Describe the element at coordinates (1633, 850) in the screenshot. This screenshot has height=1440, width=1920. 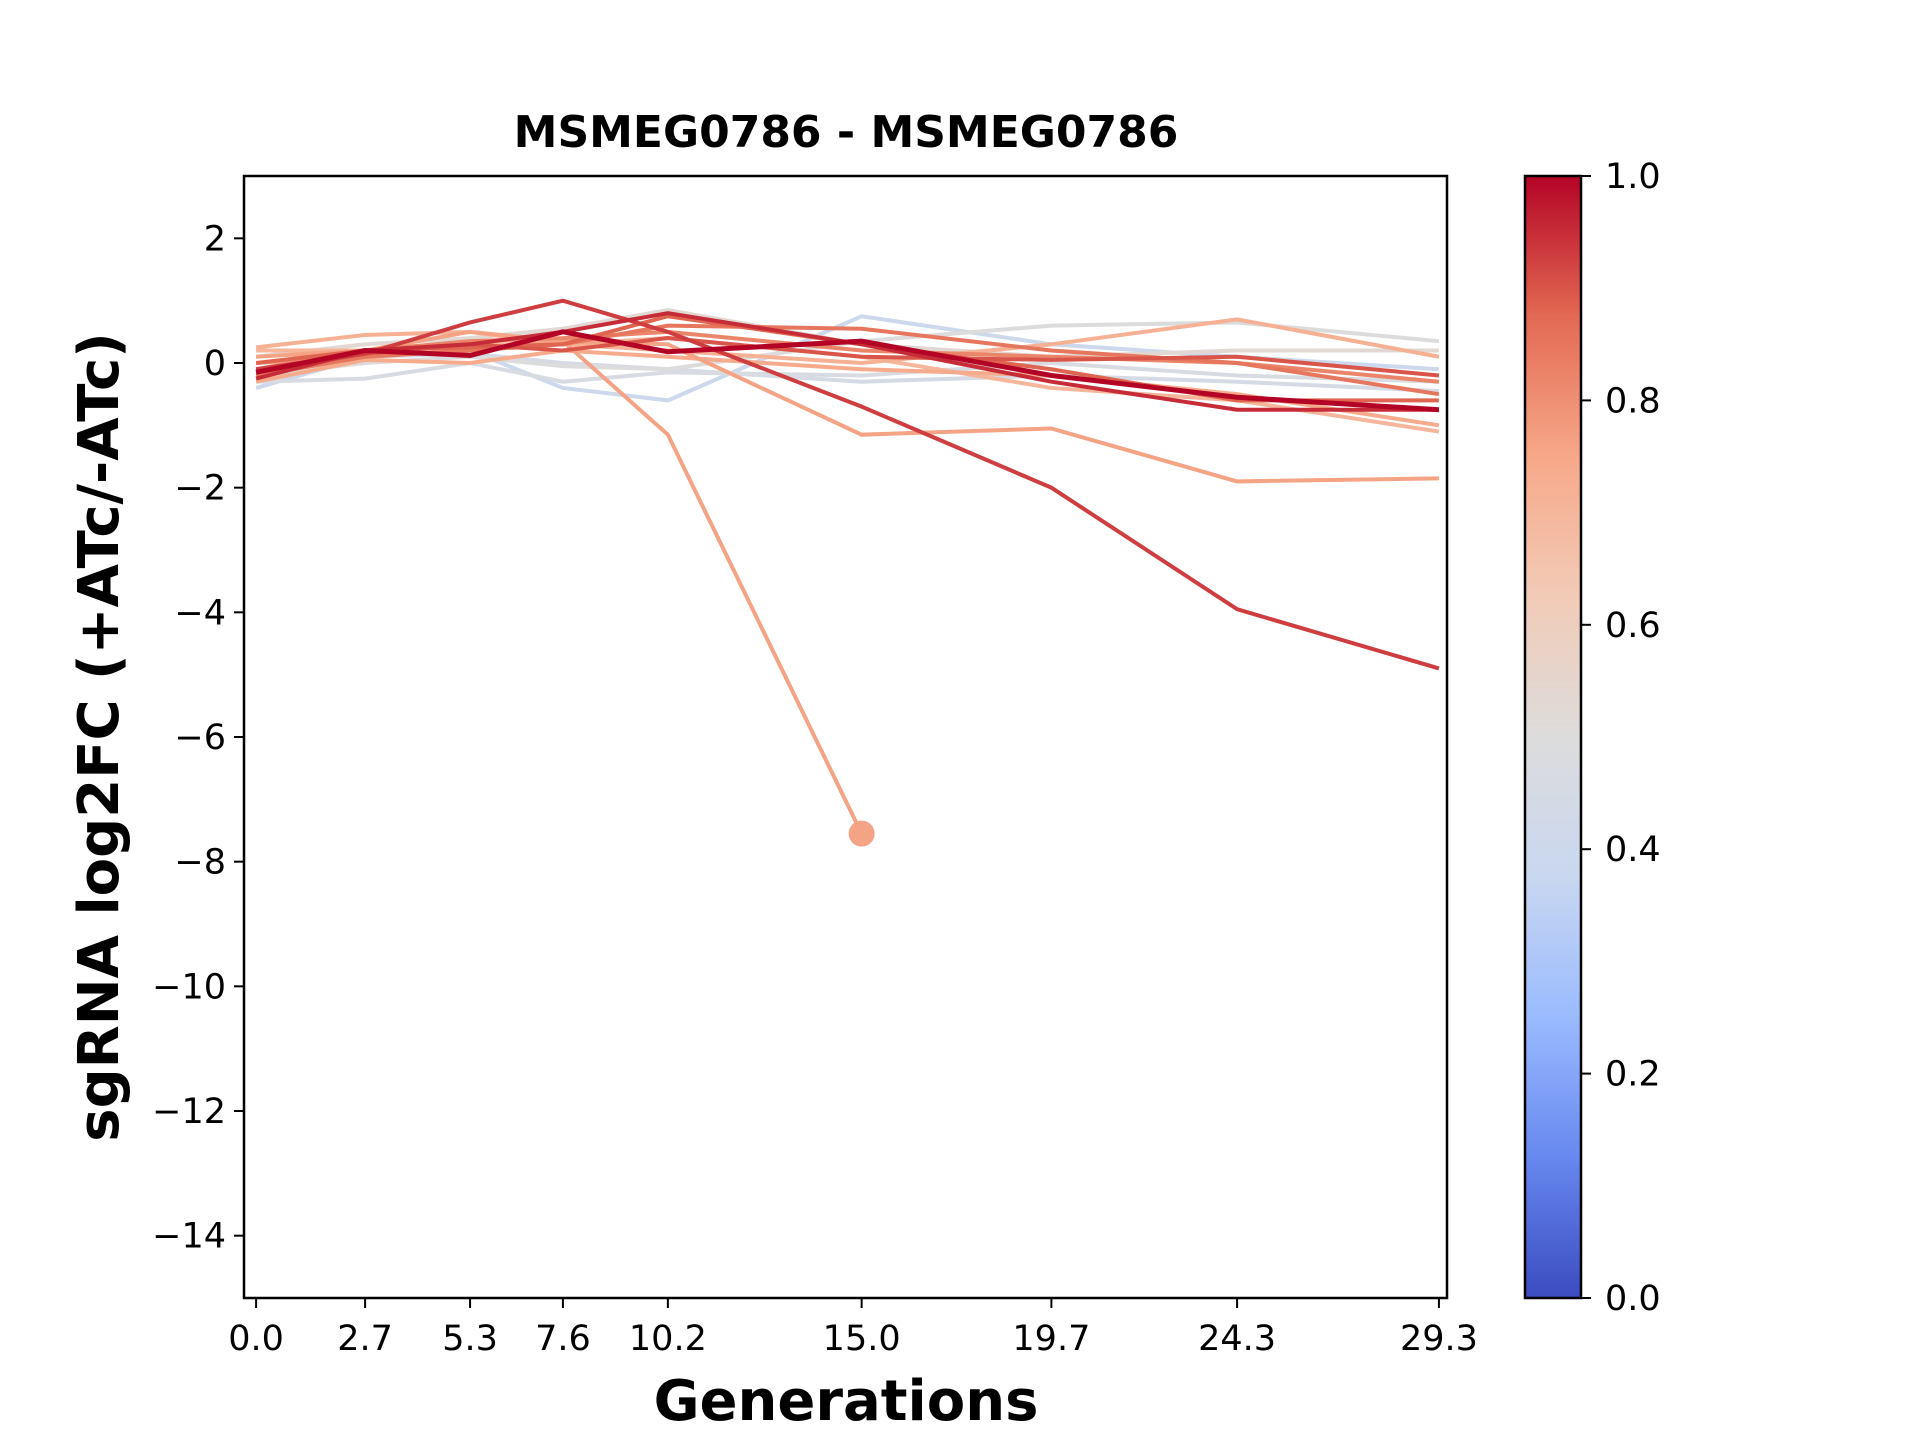
I see `colorbar-tick-label: 0.4` at that location.